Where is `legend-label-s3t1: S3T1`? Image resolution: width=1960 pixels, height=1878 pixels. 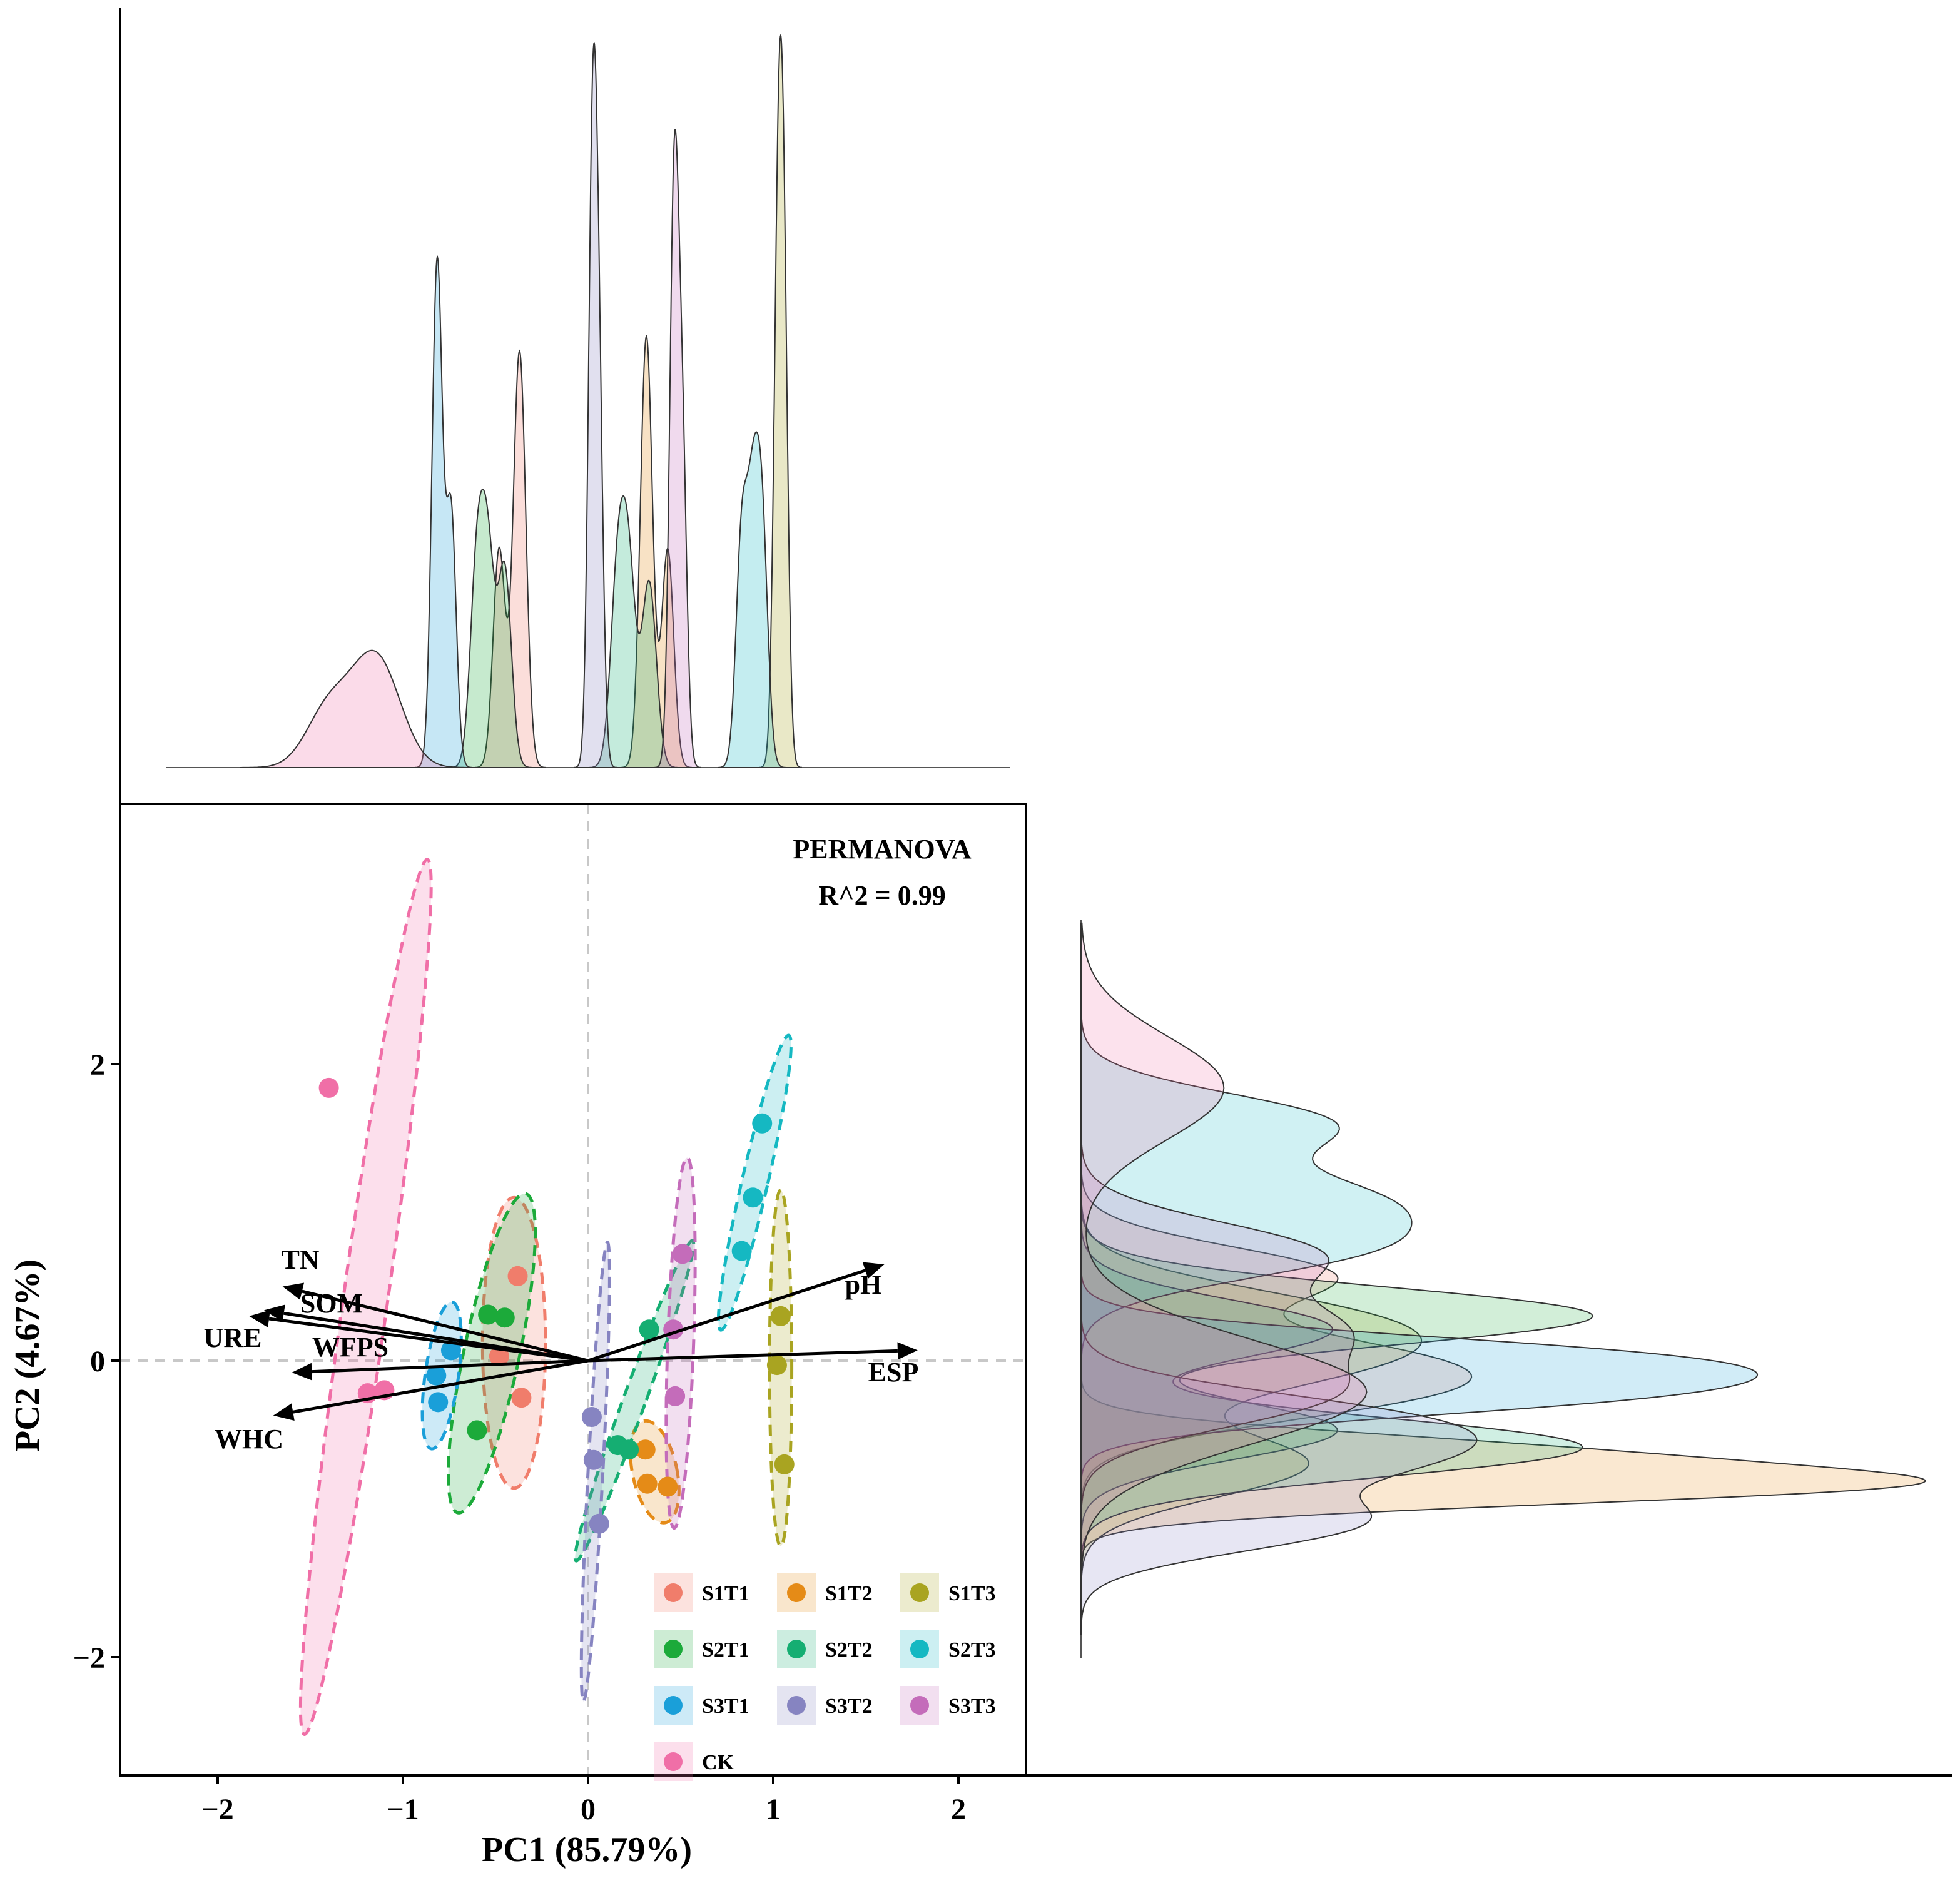
legend-label-s3t1: S3T1 is located at coordinates (725, 1706).